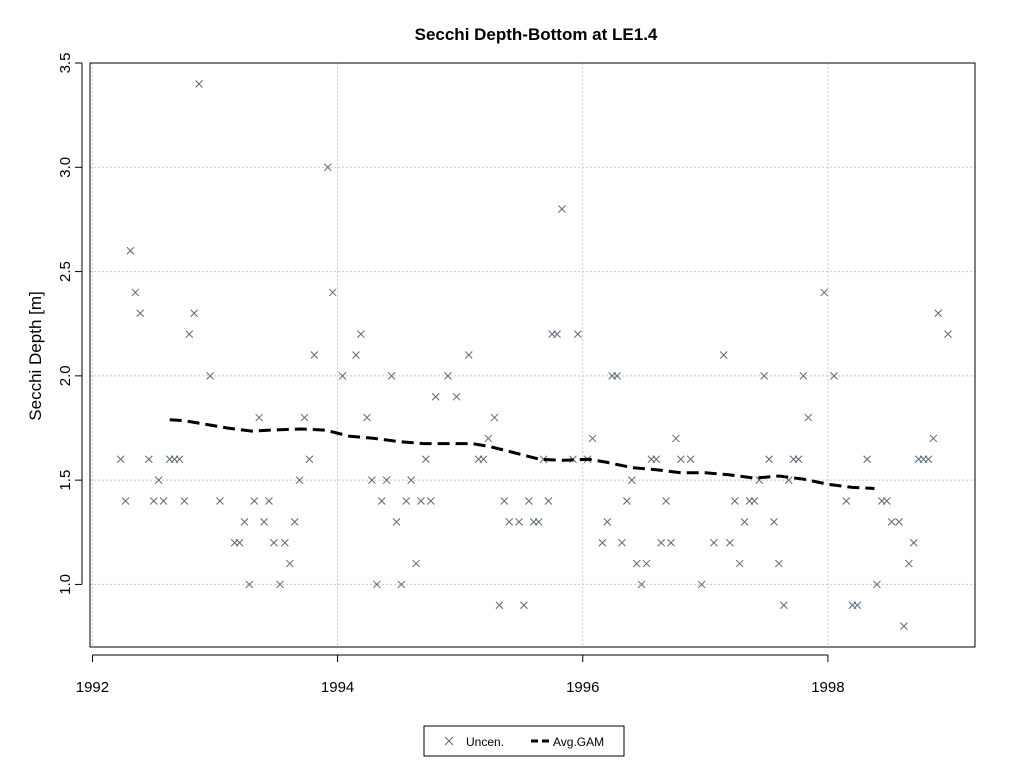  What do you see at coordinates (65, 480) in the screenshot?
I see `y-tick-label: 1.5` at bounding box center [65, 480].